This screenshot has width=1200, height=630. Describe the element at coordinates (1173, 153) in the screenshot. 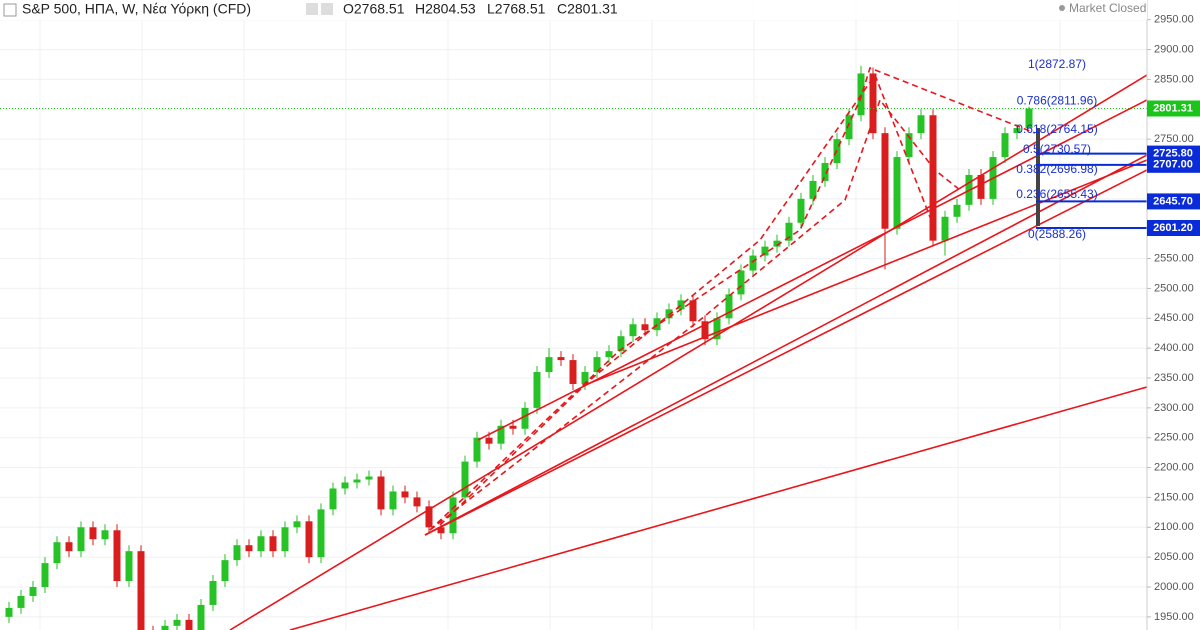

I see `price-tag-label: 2725.80` at that location.